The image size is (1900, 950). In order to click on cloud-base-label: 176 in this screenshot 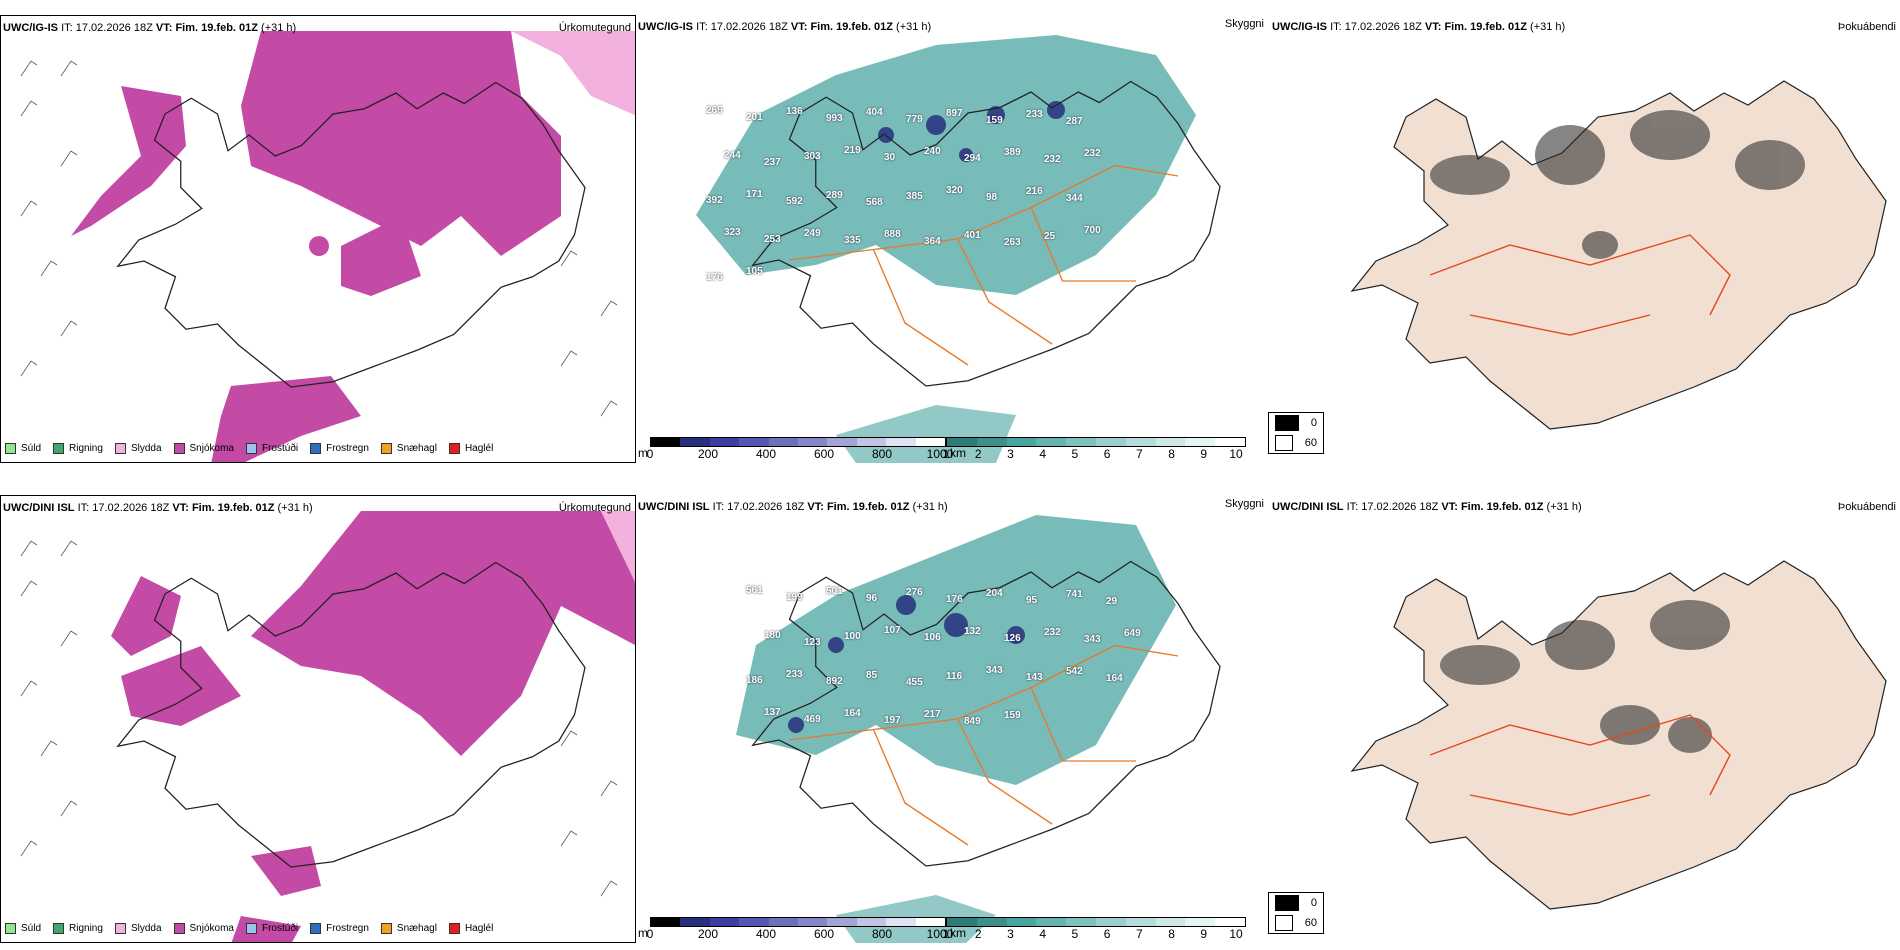, I will do `click(954, 599)`.